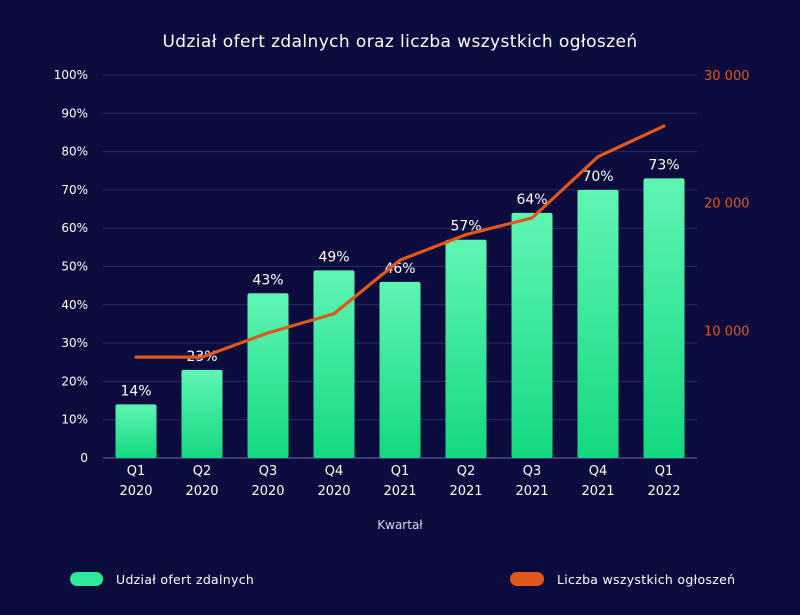 This screenshot has height=615, width=800. I want to click on y-left-tick-label: 10%, so click(74, 420).